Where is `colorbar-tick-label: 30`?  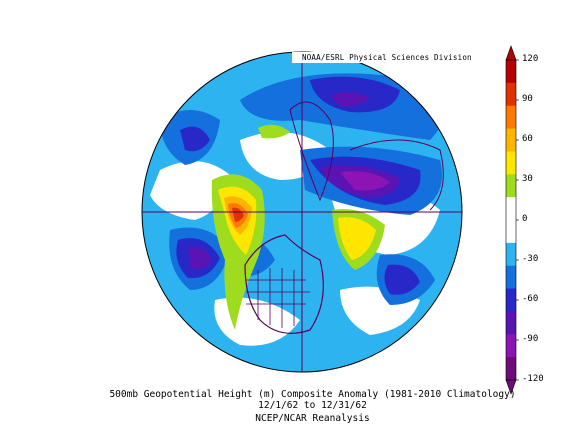 colorbar-tick-label: 30 is located at coordinates (527, 179).